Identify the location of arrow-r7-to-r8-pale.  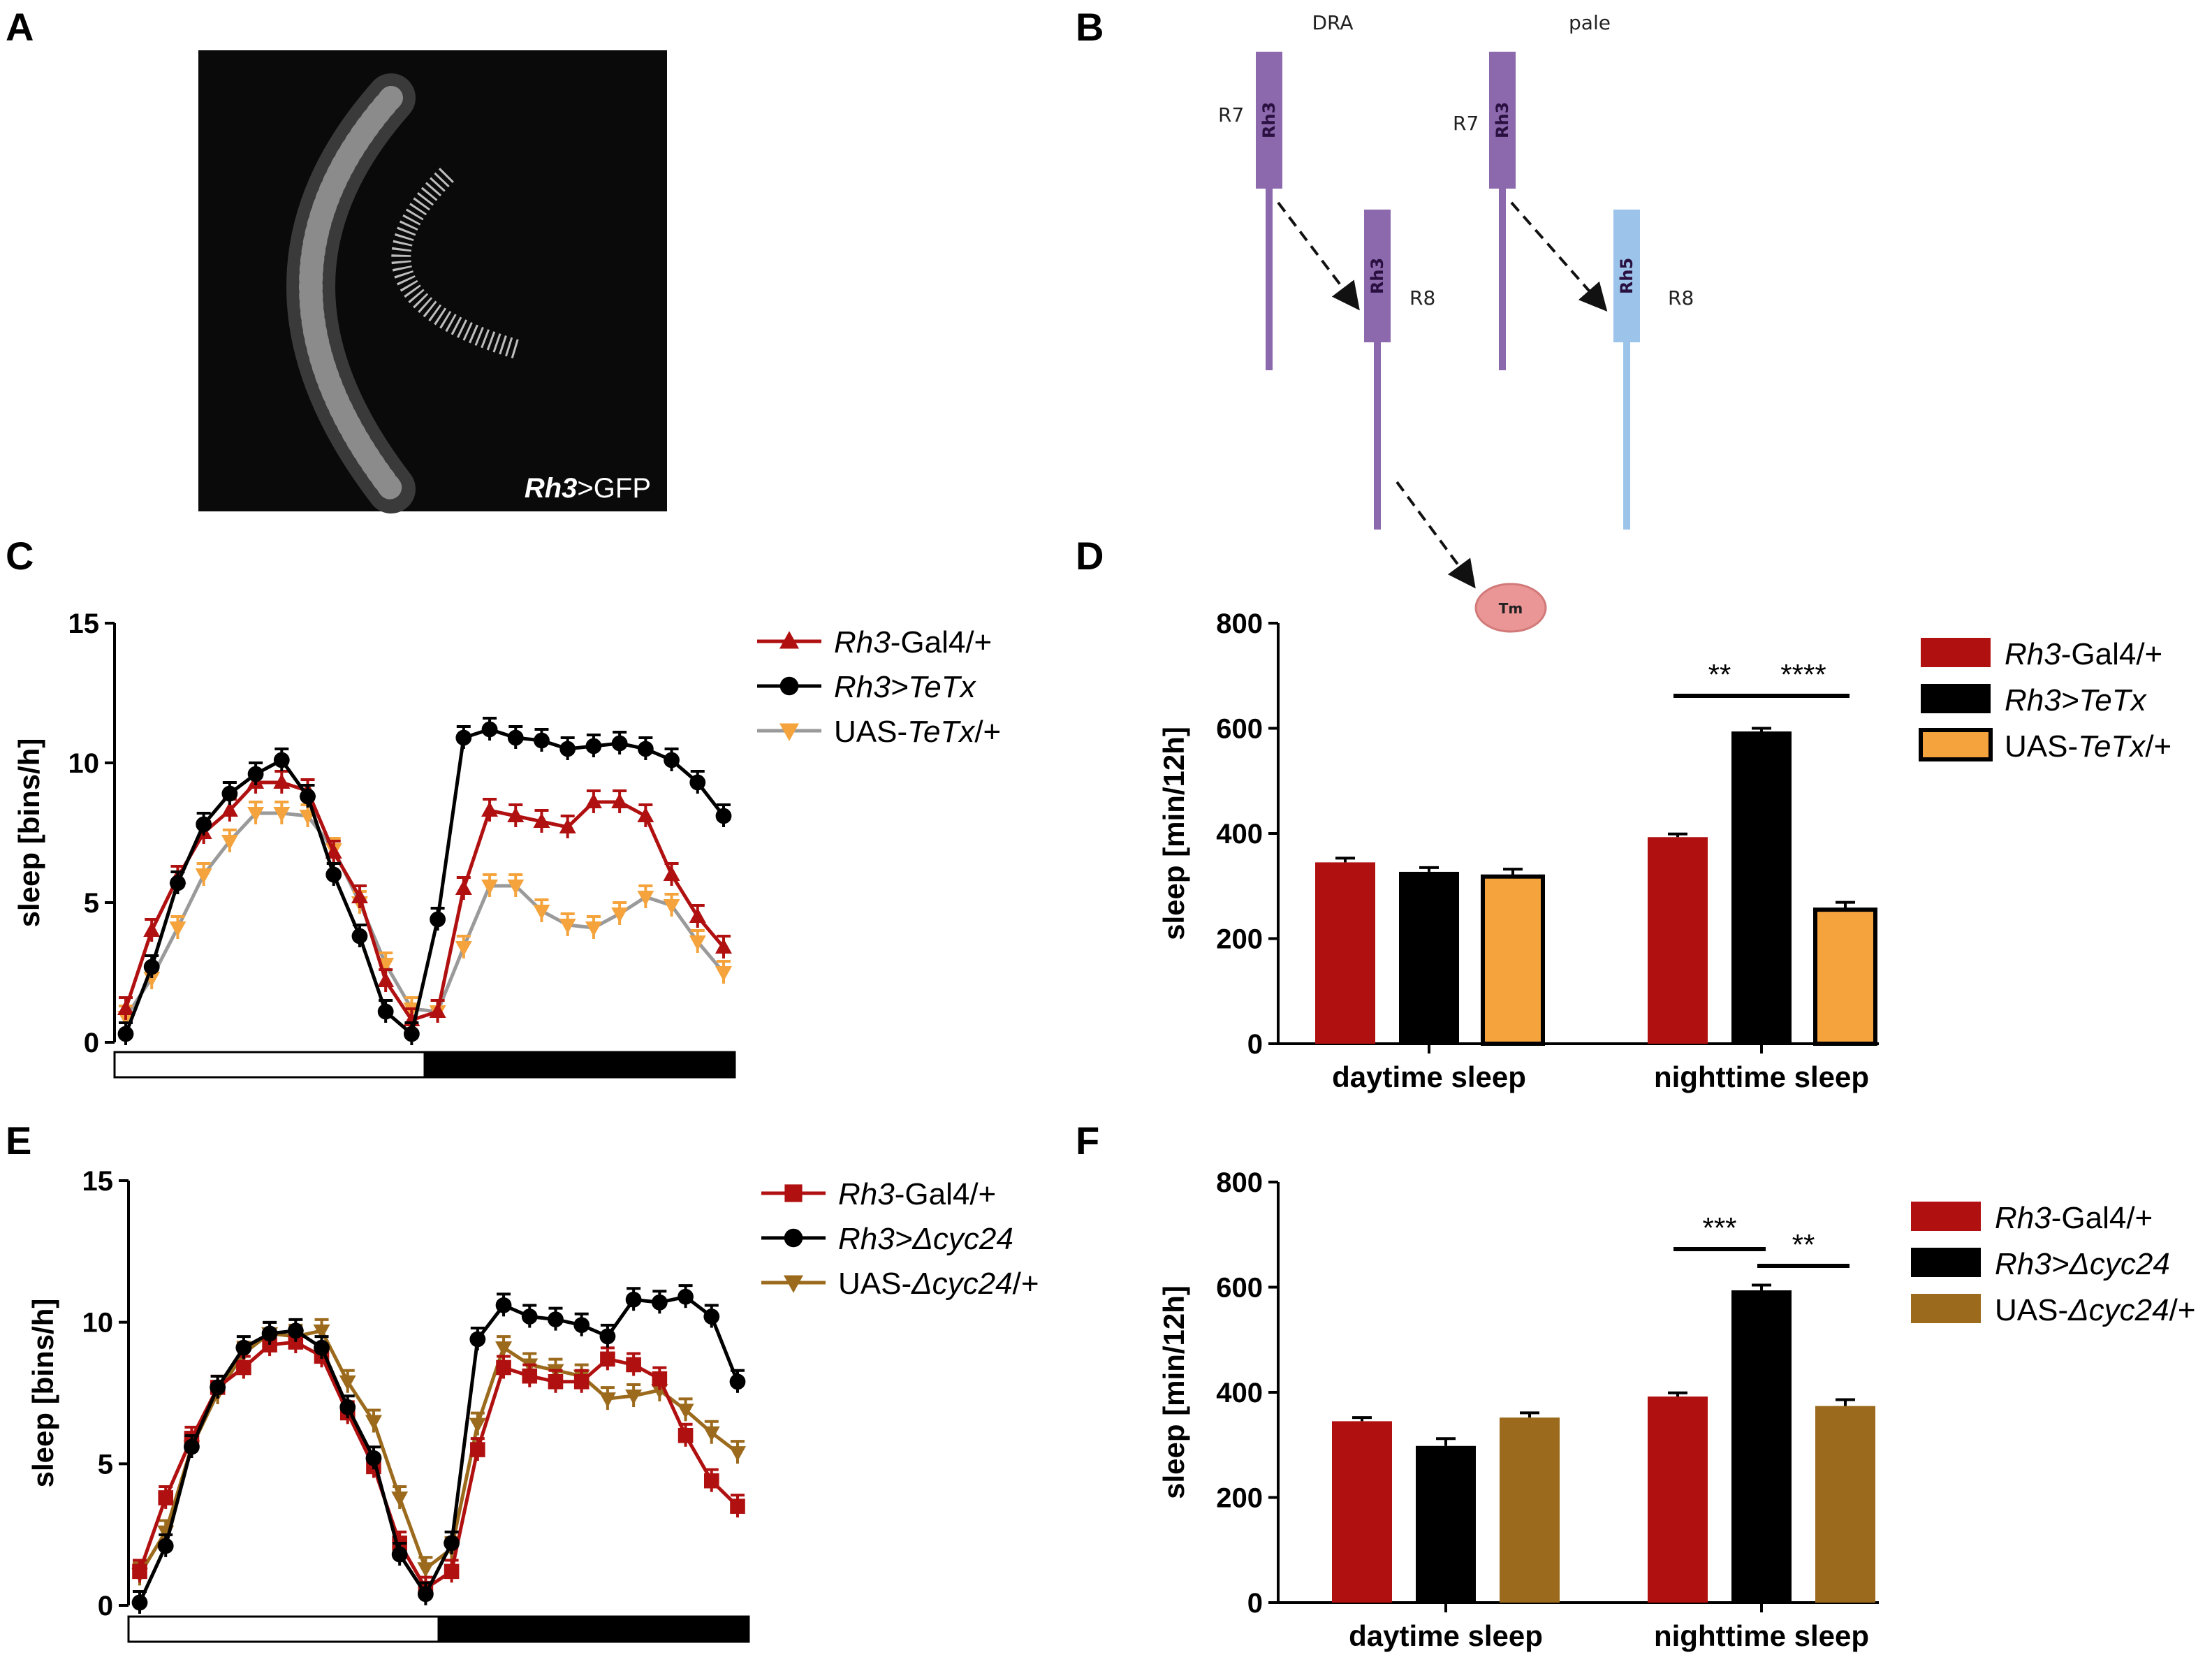
(1559, 256).